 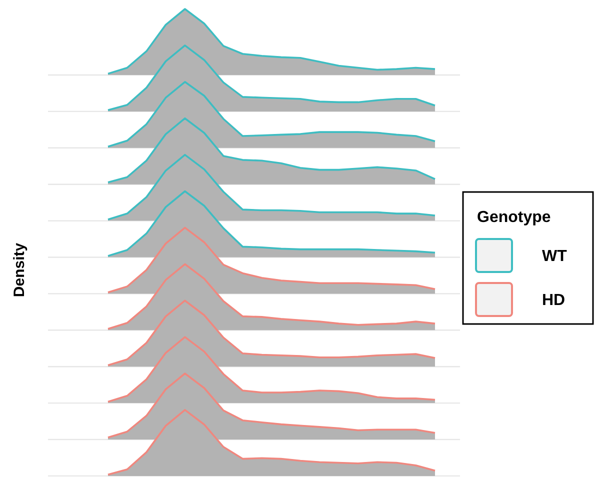 I want to click on y-axis-title: Density, so click(x=19, y=270).